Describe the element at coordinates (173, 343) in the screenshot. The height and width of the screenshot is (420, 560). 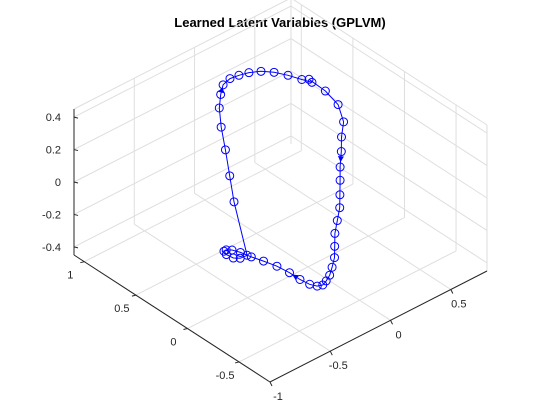
I see `y-tick-label: 0` at that location.